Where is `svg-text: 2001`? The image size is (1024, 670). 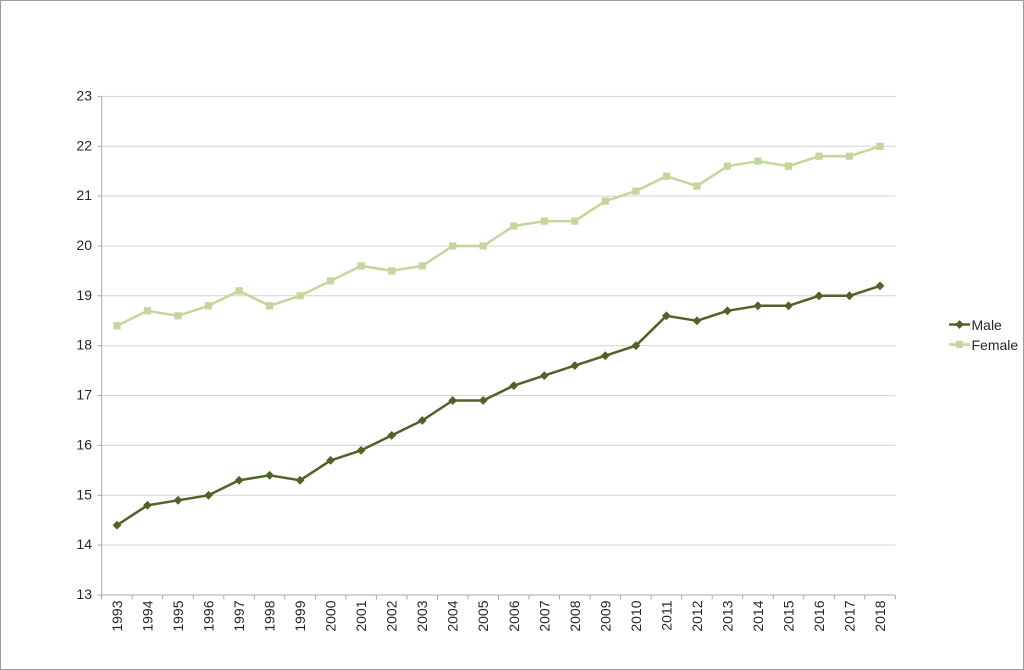 svg-text: 2001 is located at coordinates (361, 615).